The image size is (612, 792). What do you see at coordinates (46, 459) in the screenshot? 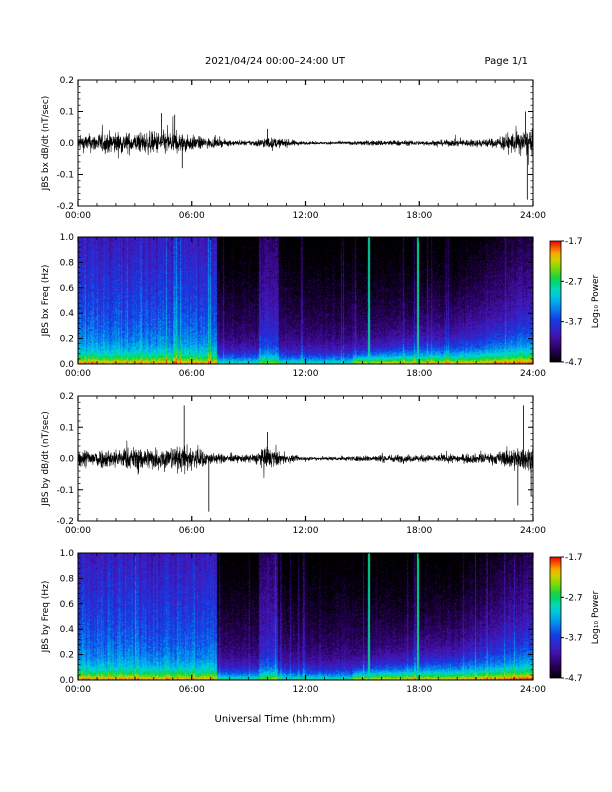
I see `y-axis-label: JBS by dB/dt (nT/sec)` at bounding box center [46, 459].